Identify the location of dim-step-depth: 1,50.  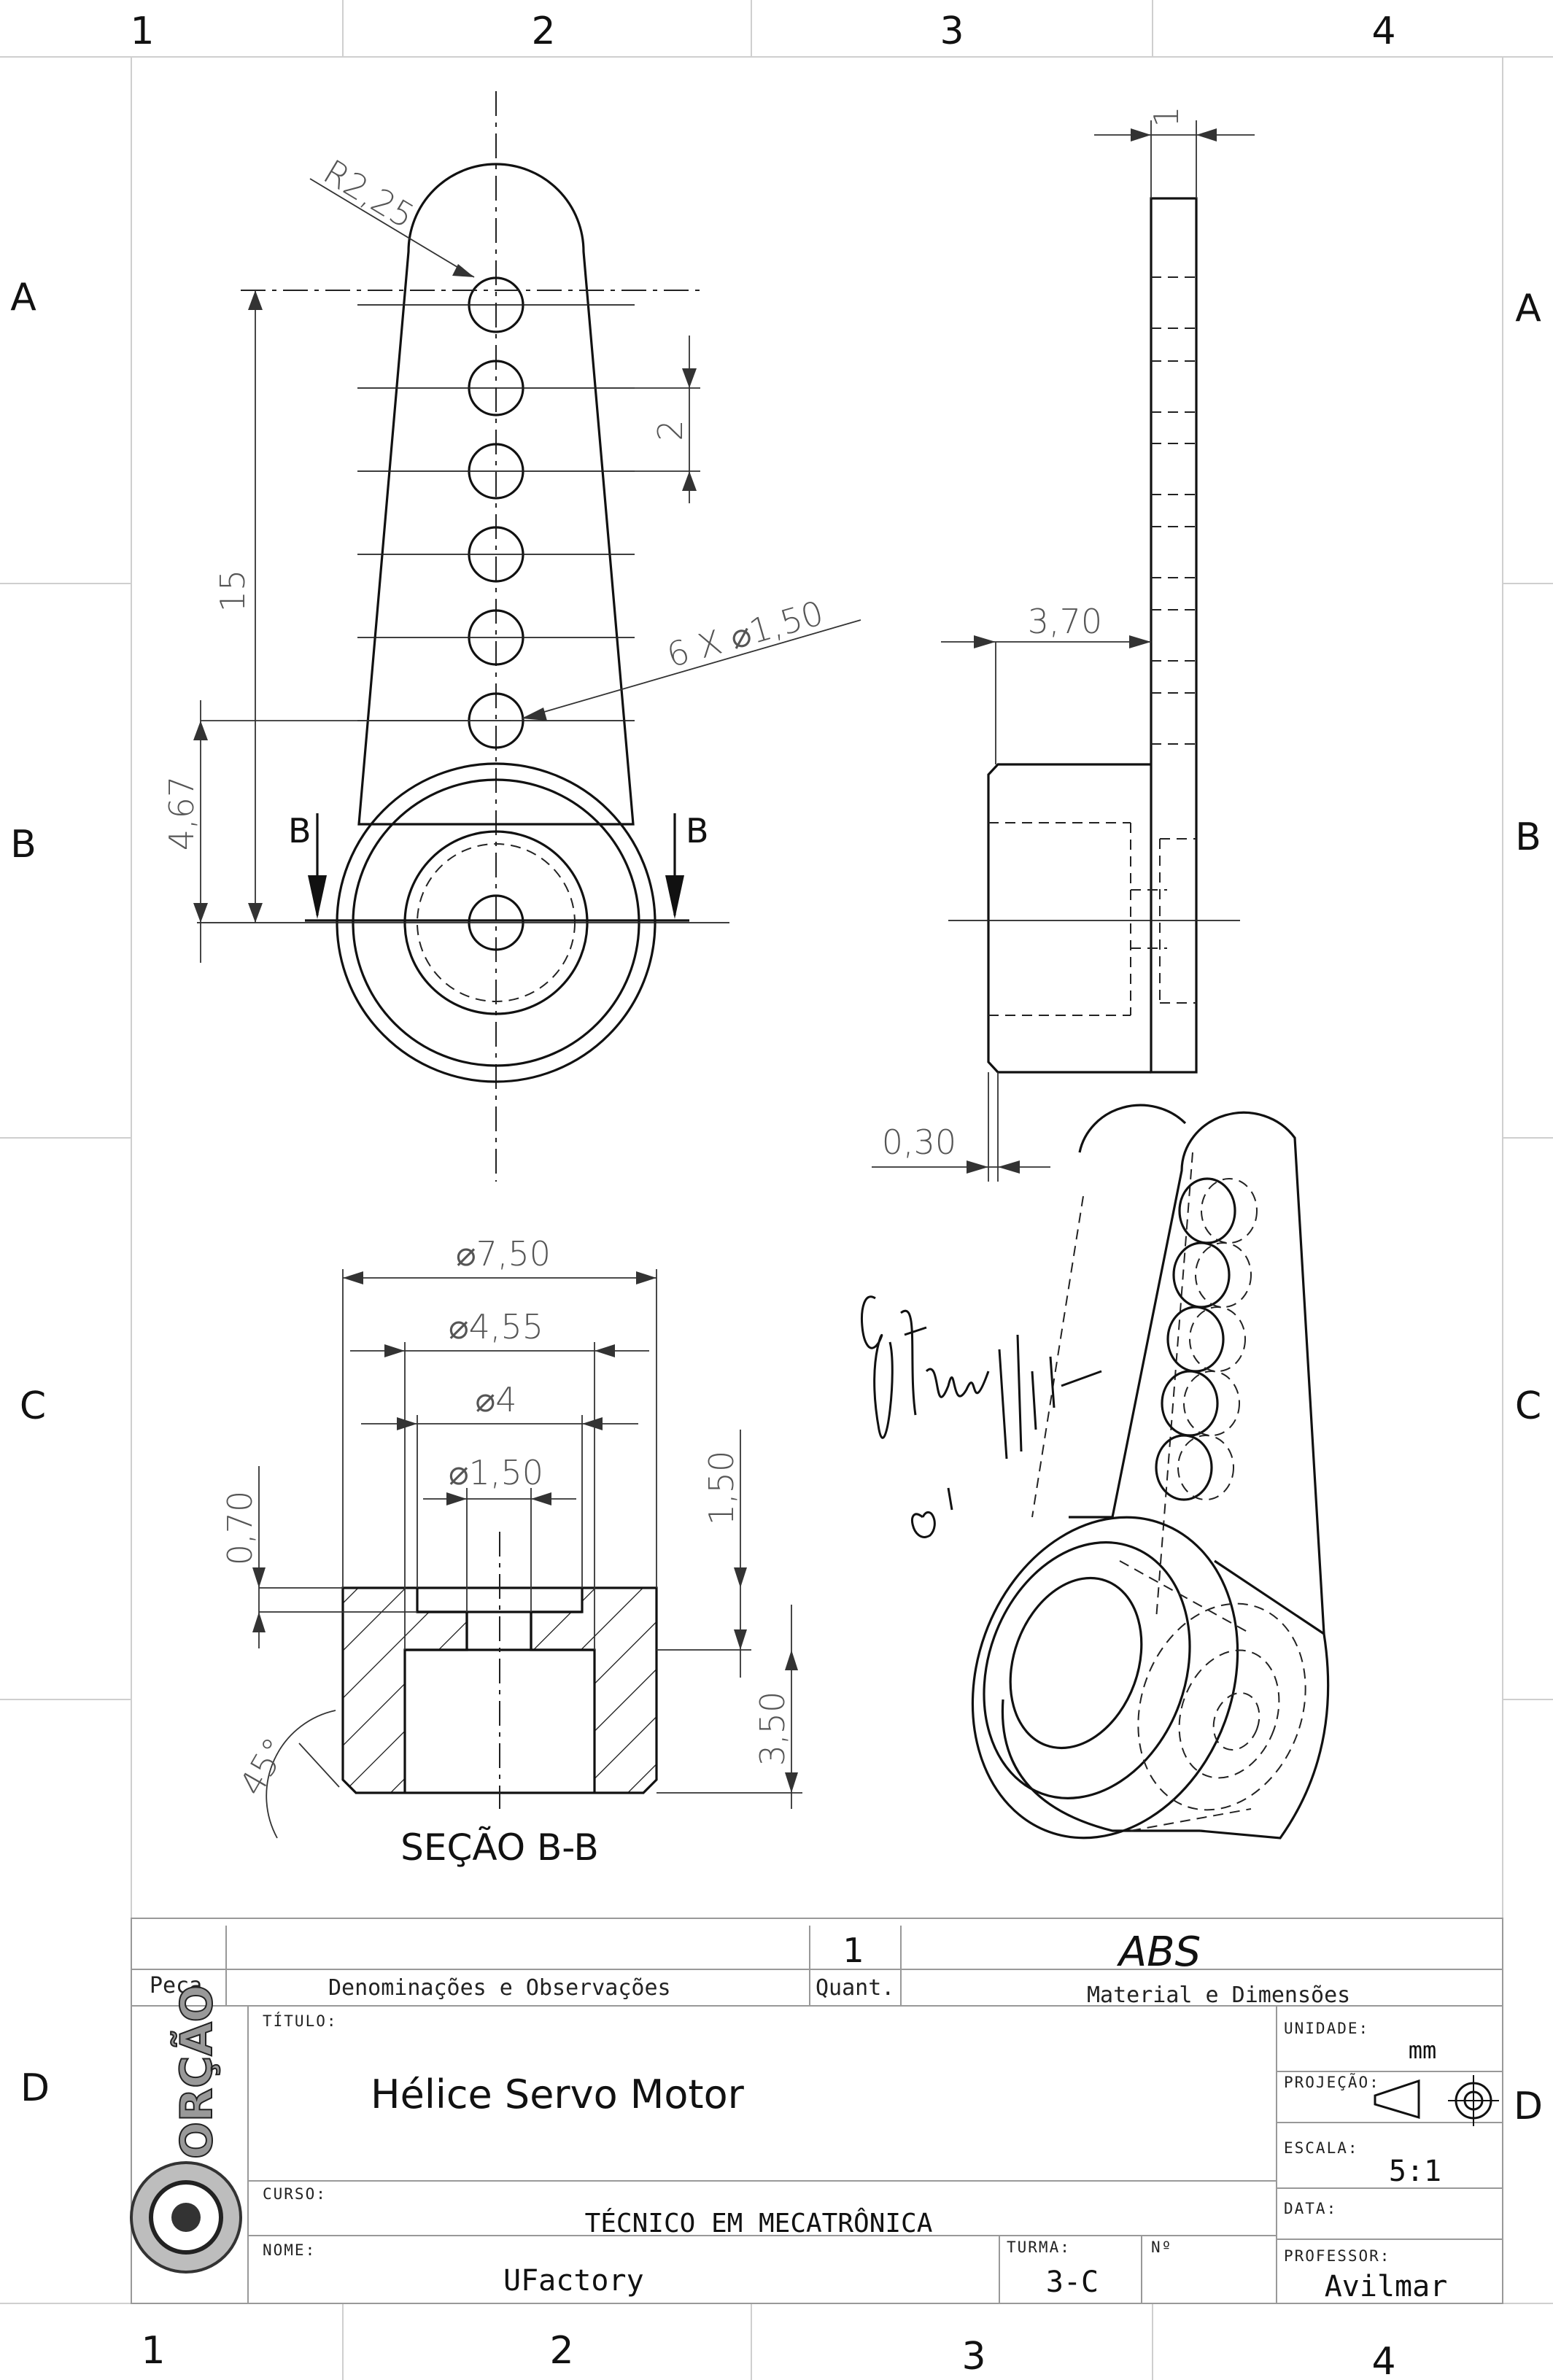
(721, 1488).